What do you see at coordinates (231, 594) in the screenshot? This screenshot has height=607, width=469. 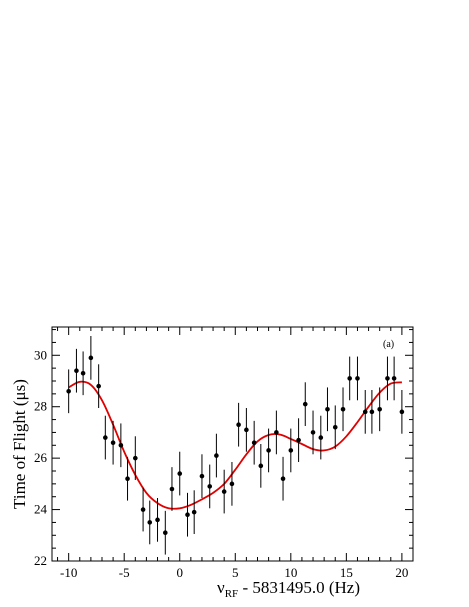 I see `x-axis-subscript: RF` at bounding box center [231, 594].